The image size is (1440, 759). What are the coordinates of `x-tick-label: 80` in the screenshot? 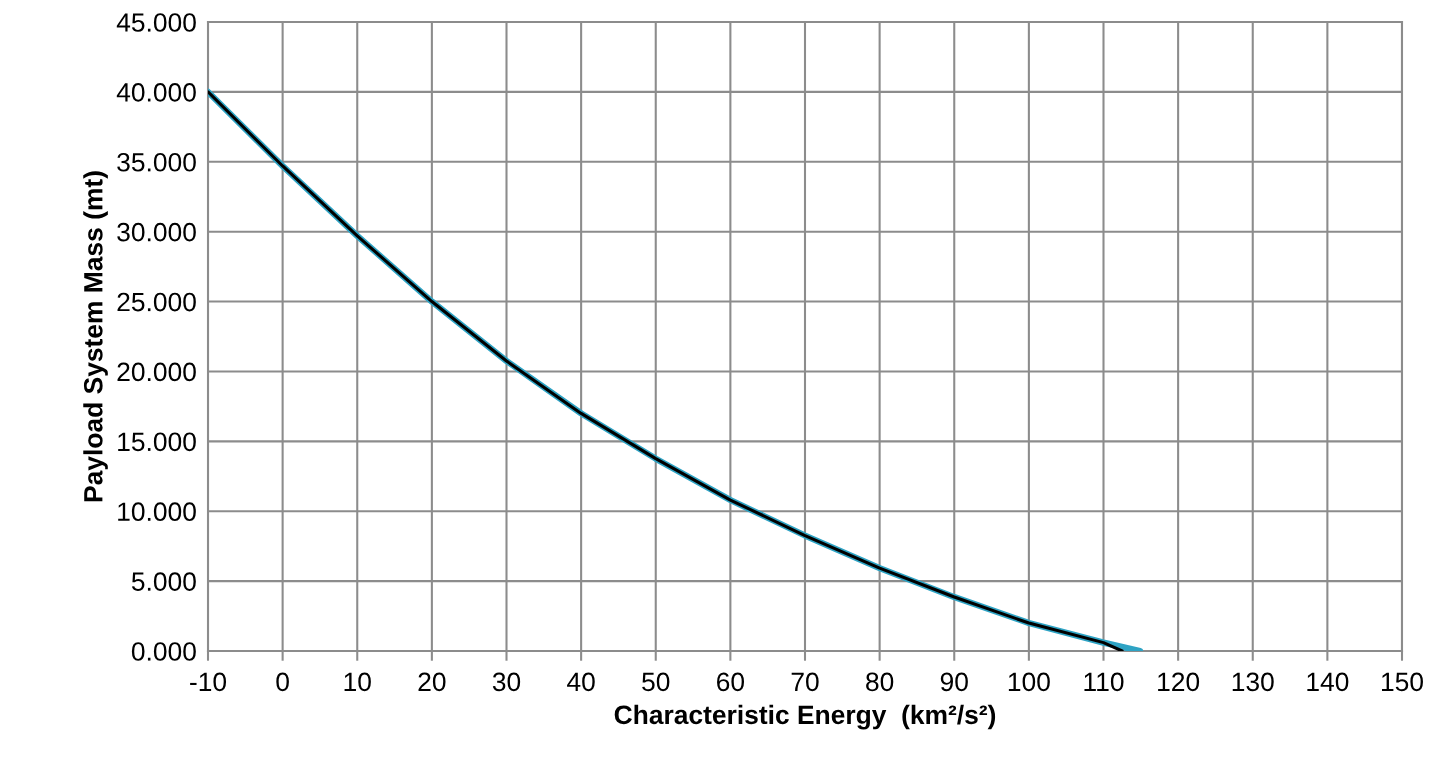 It's located at (880, 682).